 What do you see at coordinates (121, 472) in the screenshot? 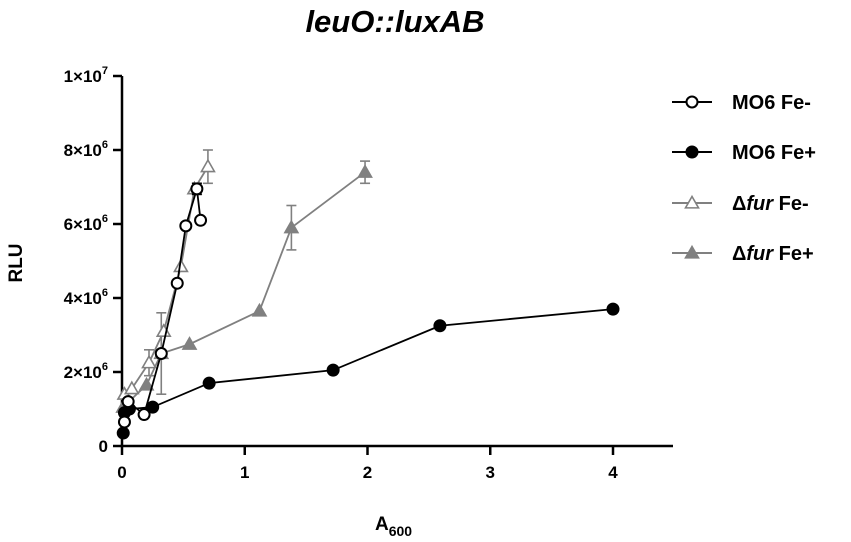
I see `x-tick-label: 0` at bounding box center [121, 472].